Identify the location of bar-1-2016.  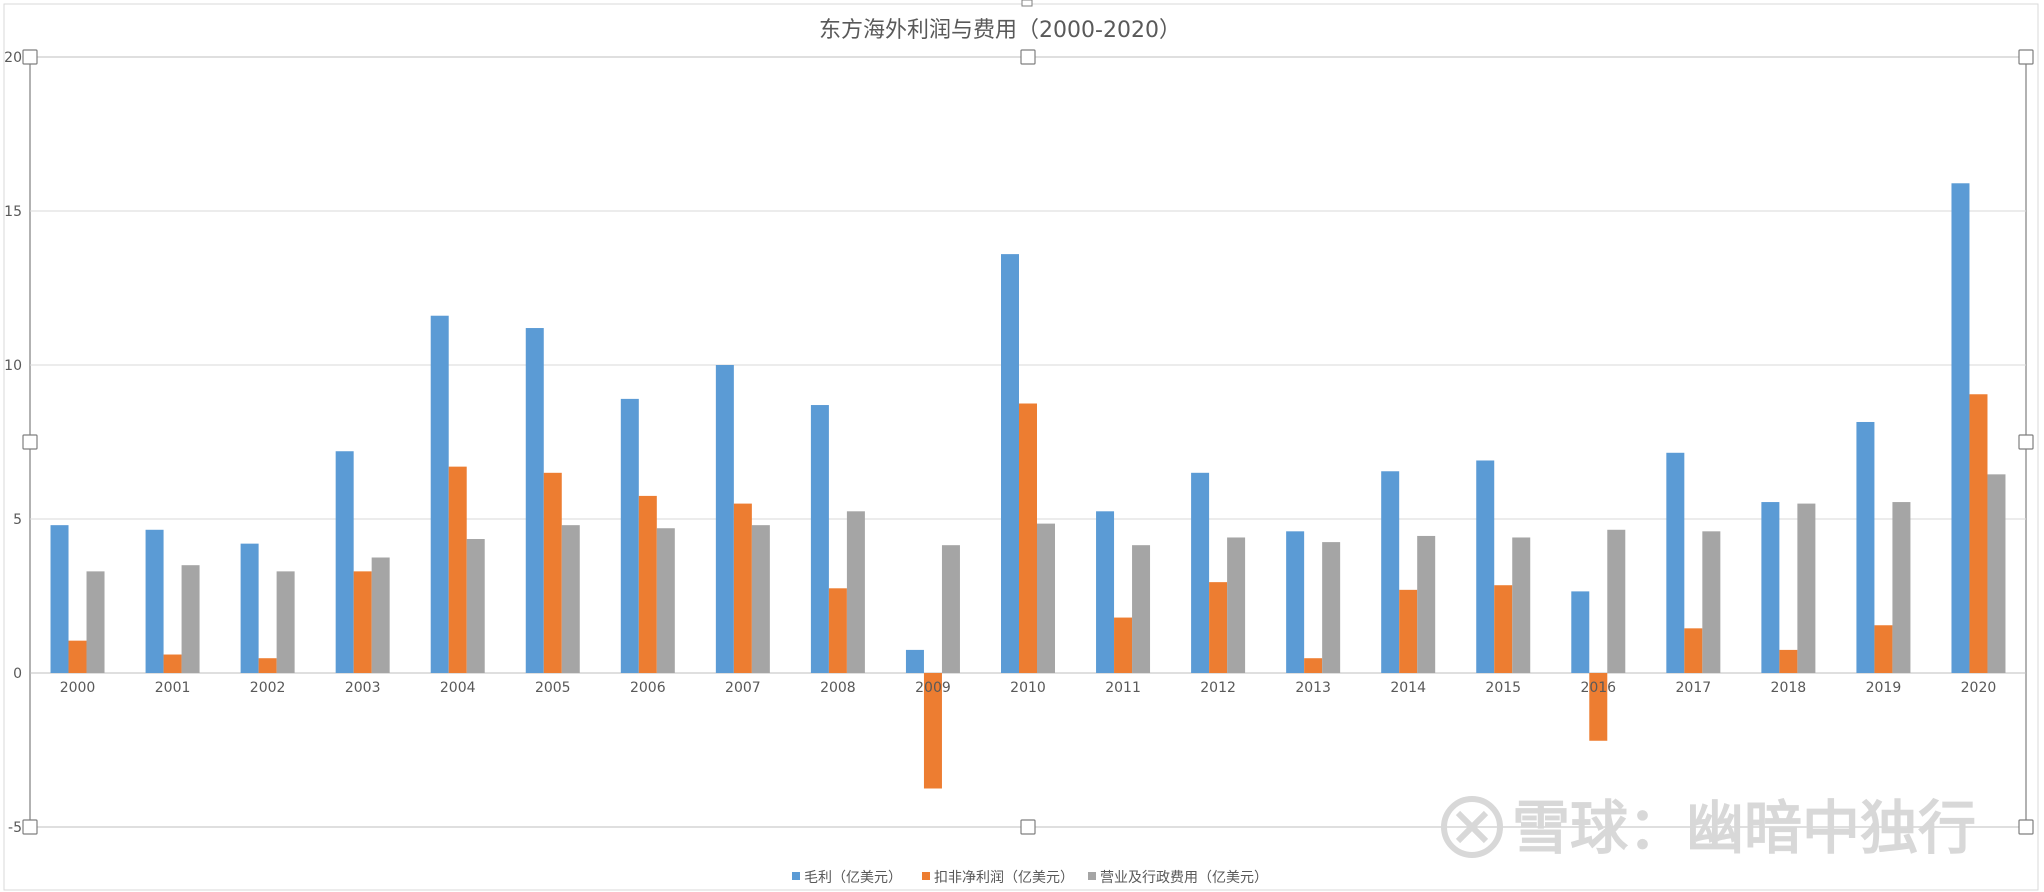
(1580, 632).